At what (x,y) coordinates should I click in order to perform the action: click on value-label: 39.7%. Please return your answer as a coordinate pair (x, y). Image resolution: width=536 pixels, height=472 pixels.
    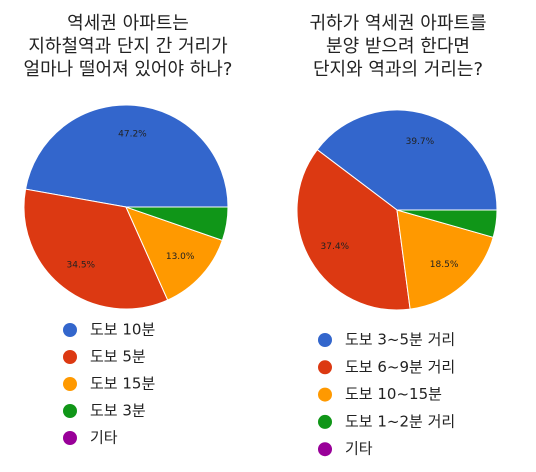
    Looking at the image, I should click on (420, 142).